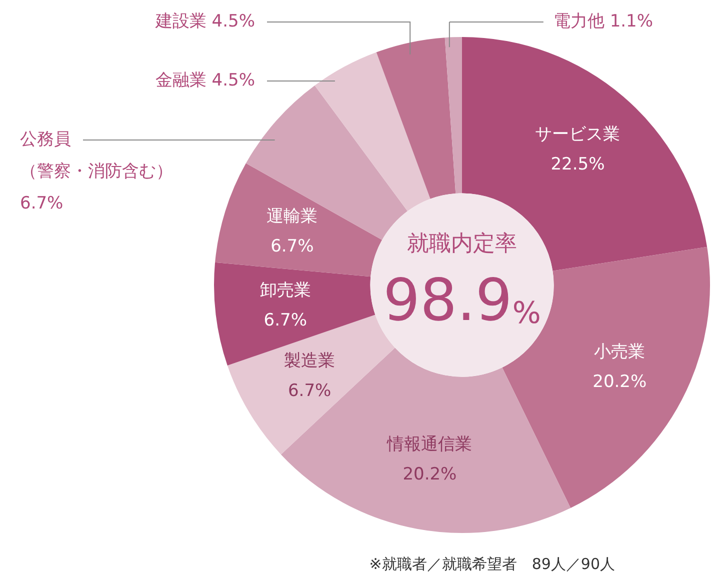  What do you see at coordinates (310, 361) in the screenshot?
I see `slice-label: 製造業` at bounding box center [310, 361].